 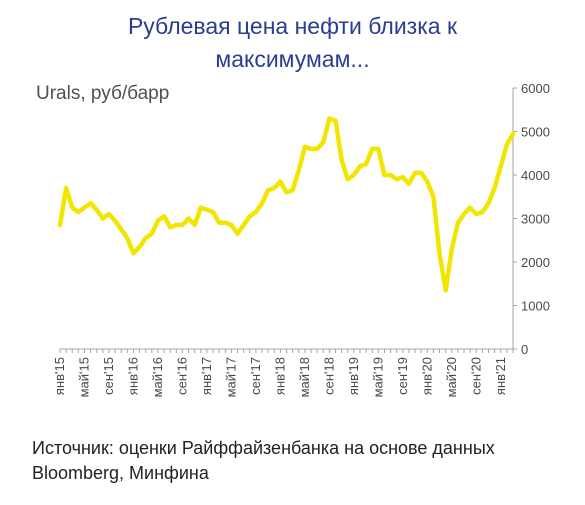 I want to click on x-tick-label: янв'19, so click(x=353, y=376).